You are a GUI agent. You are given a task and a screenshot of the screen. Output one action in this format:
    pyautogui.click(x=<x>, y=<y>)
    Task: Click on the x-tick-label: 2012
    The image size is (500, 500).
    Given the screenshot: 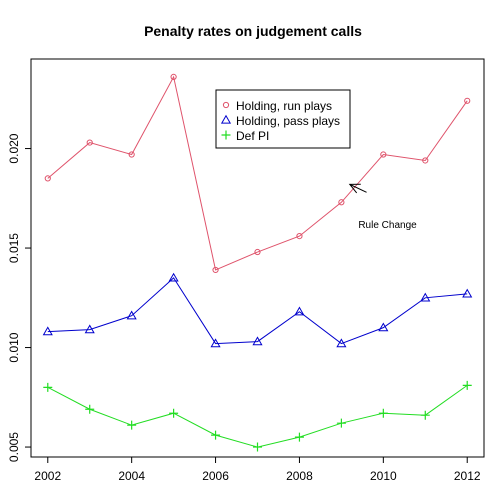 What is the action you would take?
    pyautogui.click(x=467, y=476)
    